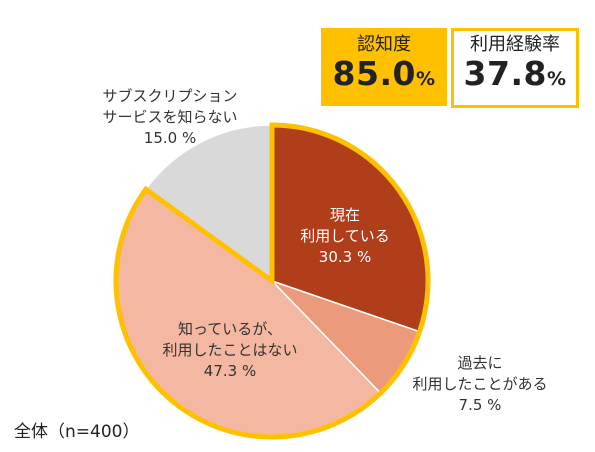 The height and width of the screenshot is (452, 595). I want to click on sample-size-note: 全体（n=400）, so click(77, 432).